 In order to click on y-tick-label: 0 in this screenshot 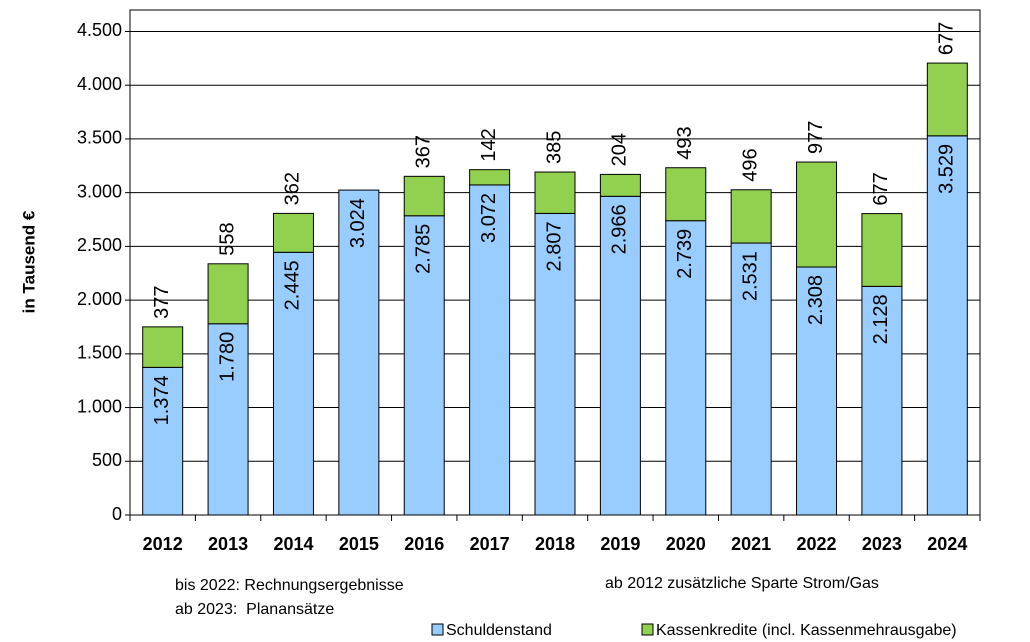, I will do `click(117, 514)`.